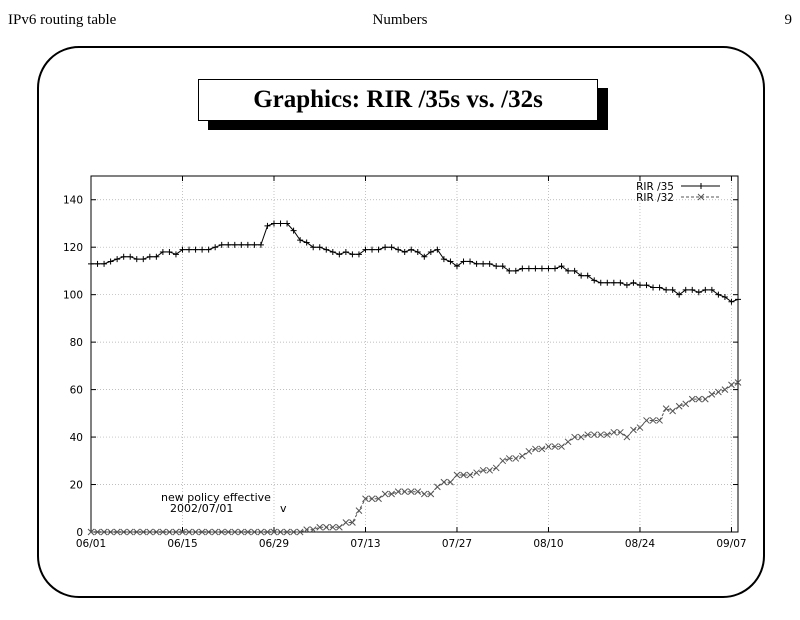 The height and width of the screenshot is (620, 800). What do you see at coordinates (548, 544) in the screenshot?
I see `x-tick-label: 08/10` at bounding box center [548, 544].